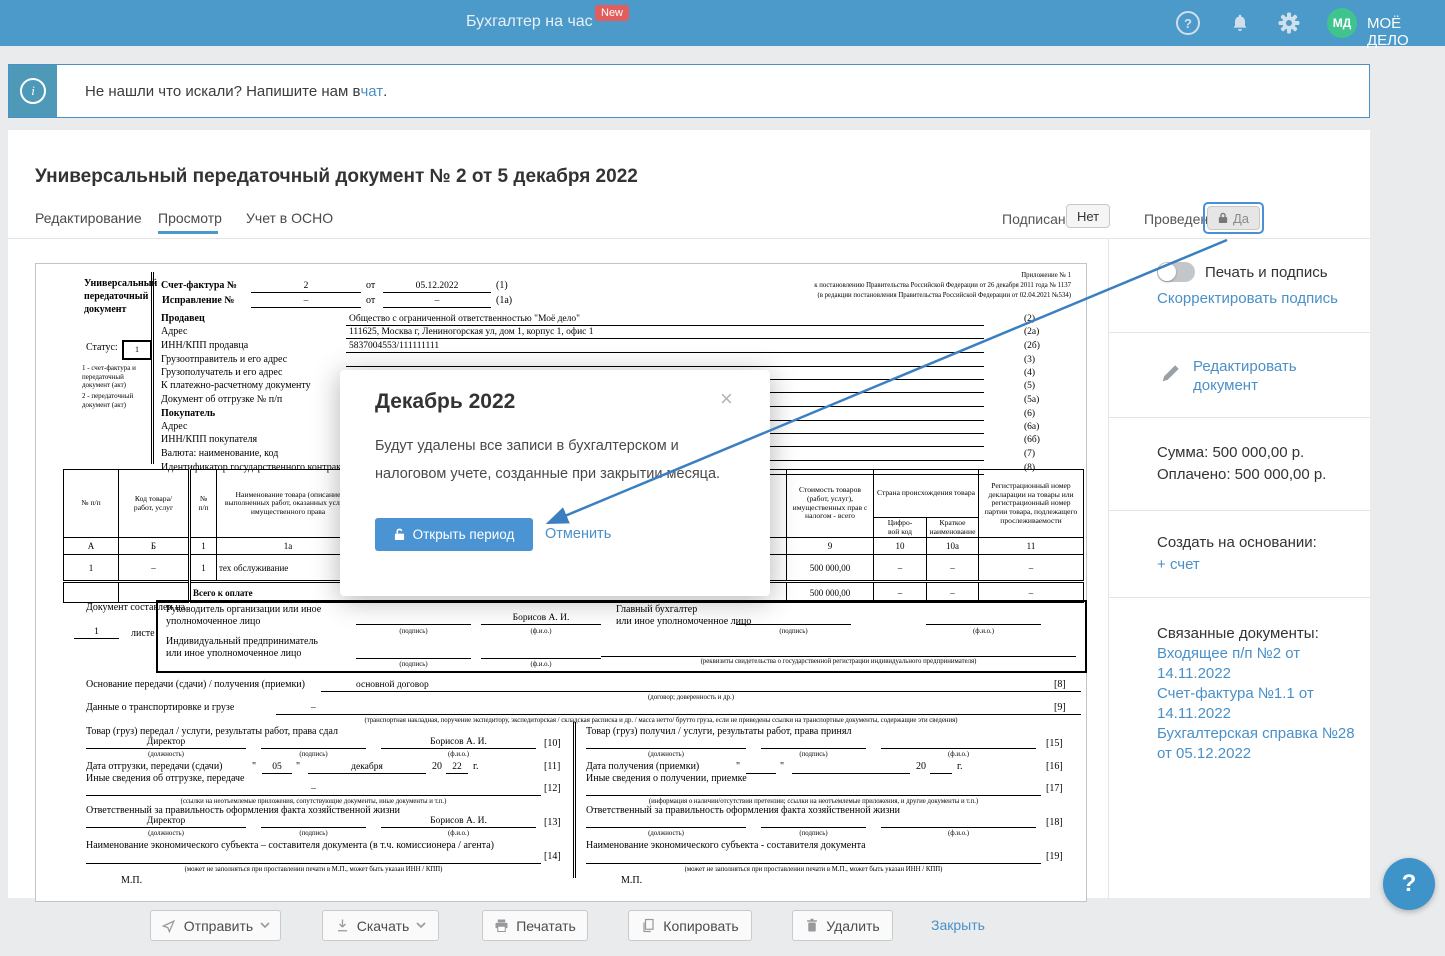  Describe the element at coordinates (726, 398) in the screenshot. I see `close-icon: ×` at that location.